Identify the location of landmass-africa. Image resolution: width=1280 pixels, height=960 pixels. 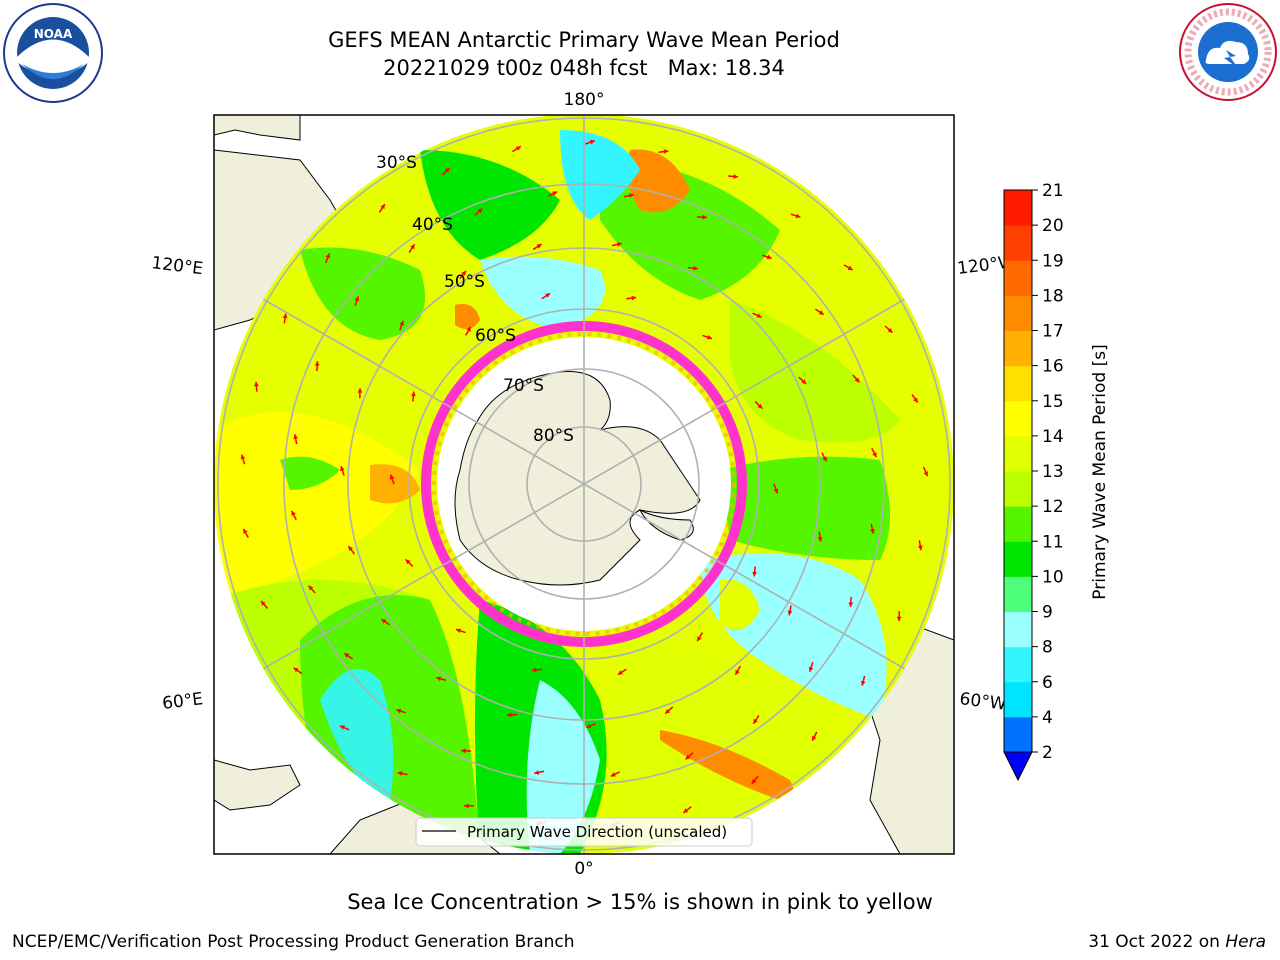
(257, 128).